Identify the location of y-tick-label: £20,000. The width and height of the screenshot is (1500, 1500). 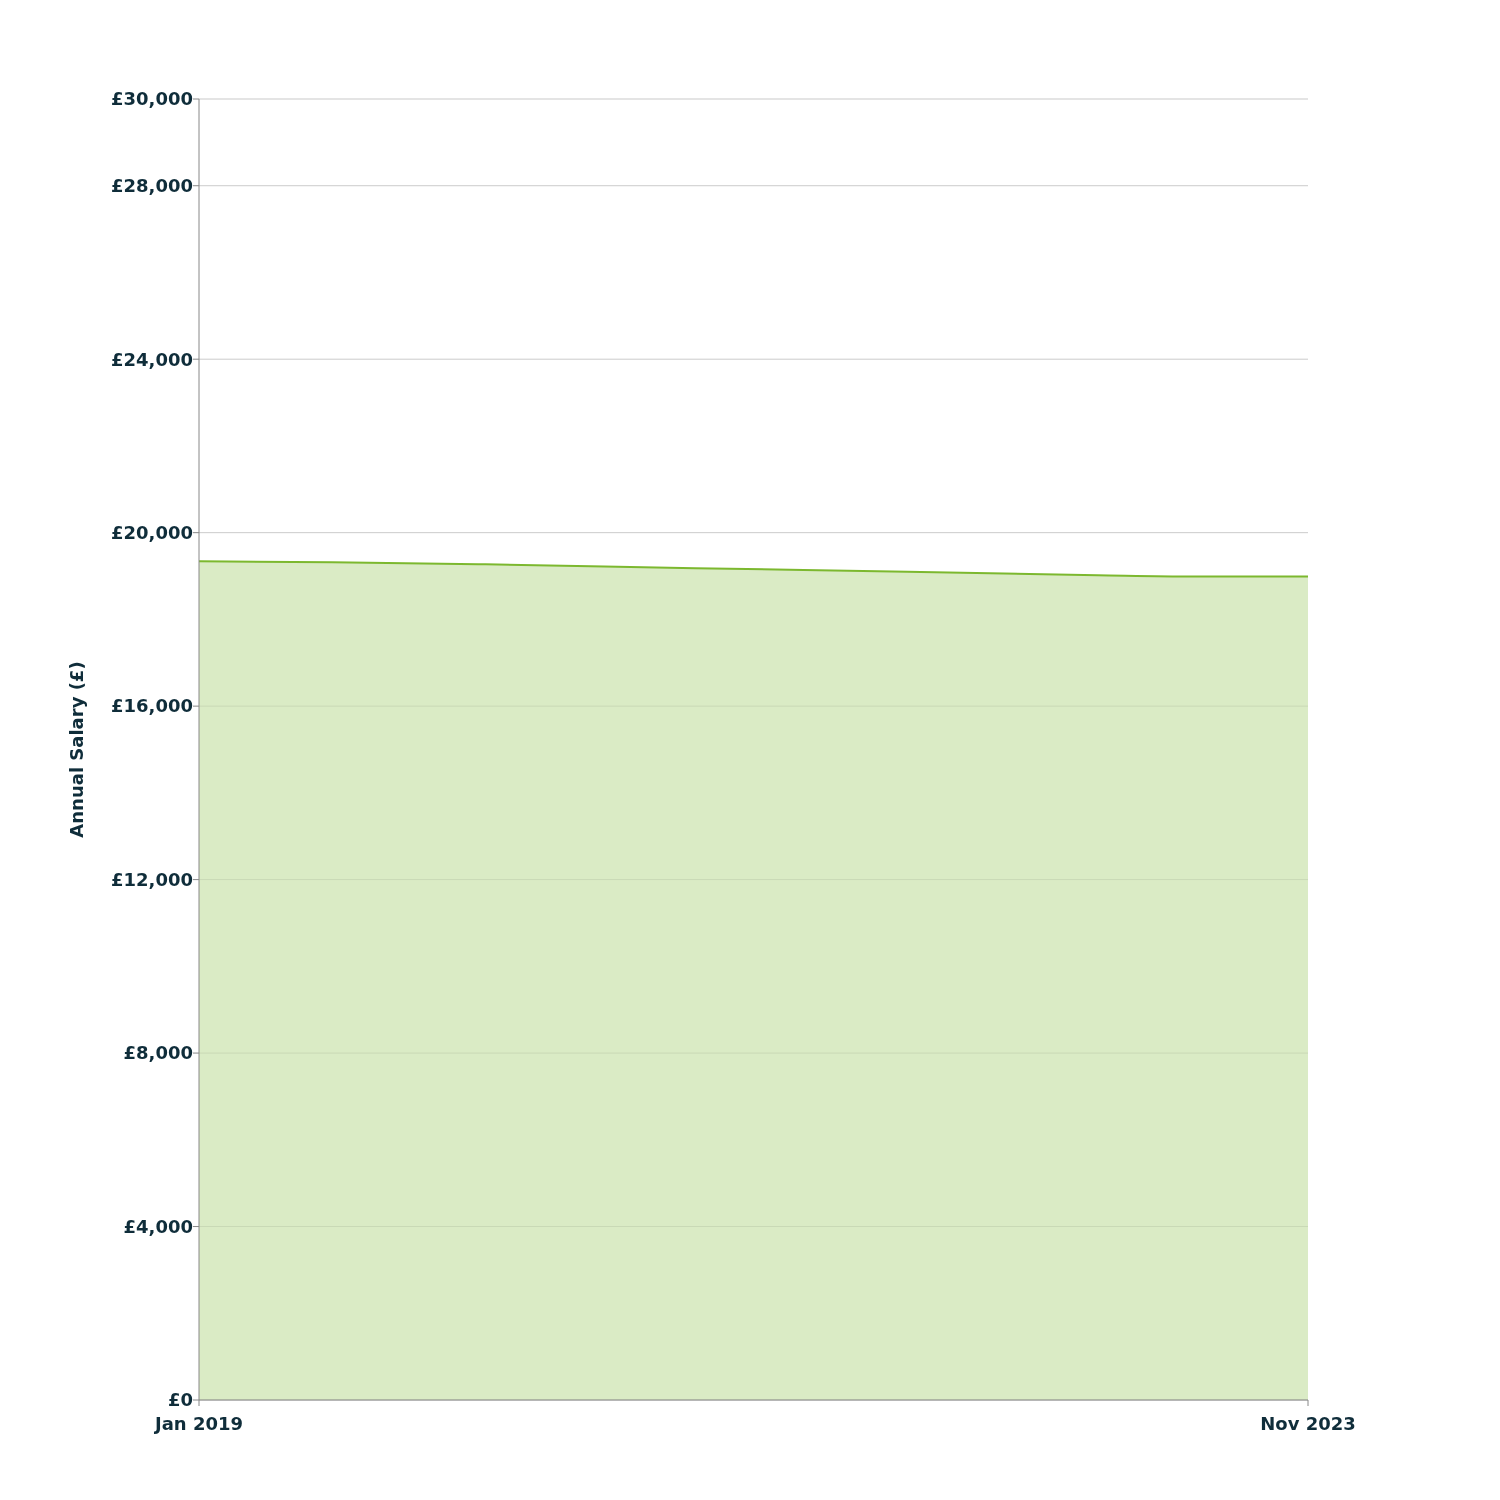
(152, 532).